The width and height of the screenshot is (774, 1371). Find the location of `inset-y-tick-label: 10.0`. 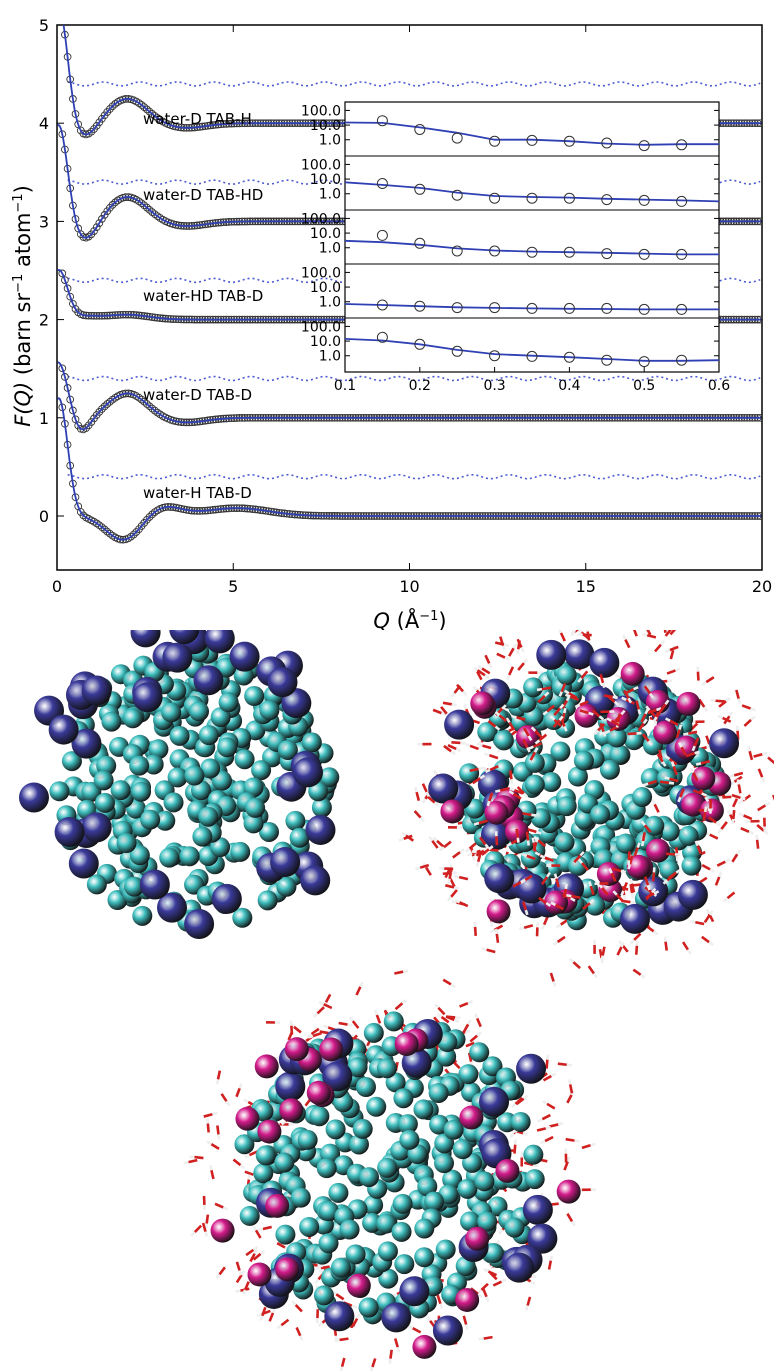

inset-y-tick-label: 10.0 is located at coordinates (325, 288).